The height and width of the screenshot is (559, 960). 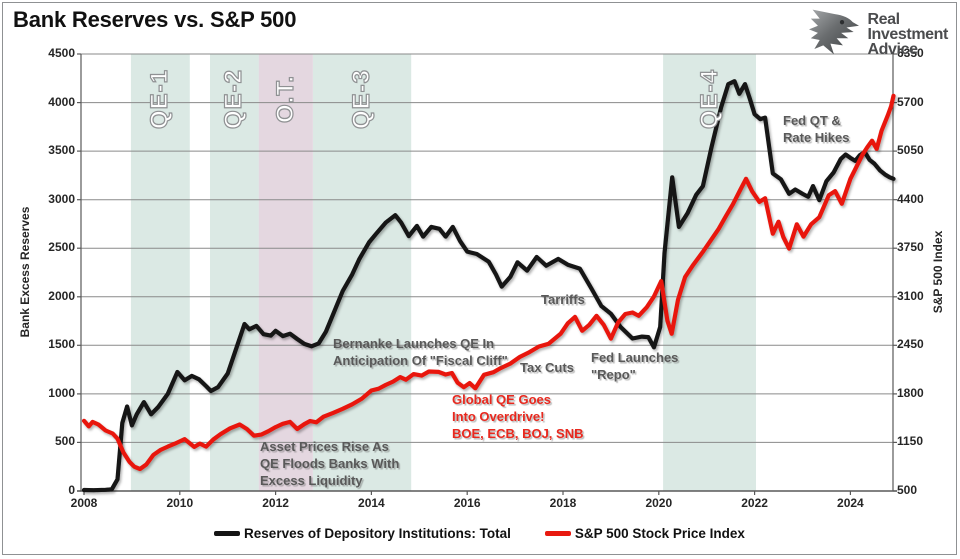 What do you see at coordinates (25, 272) in the screenshot?
I see `left-axis-title: Bank Excess Reserves` at bounding box center [25, 272].